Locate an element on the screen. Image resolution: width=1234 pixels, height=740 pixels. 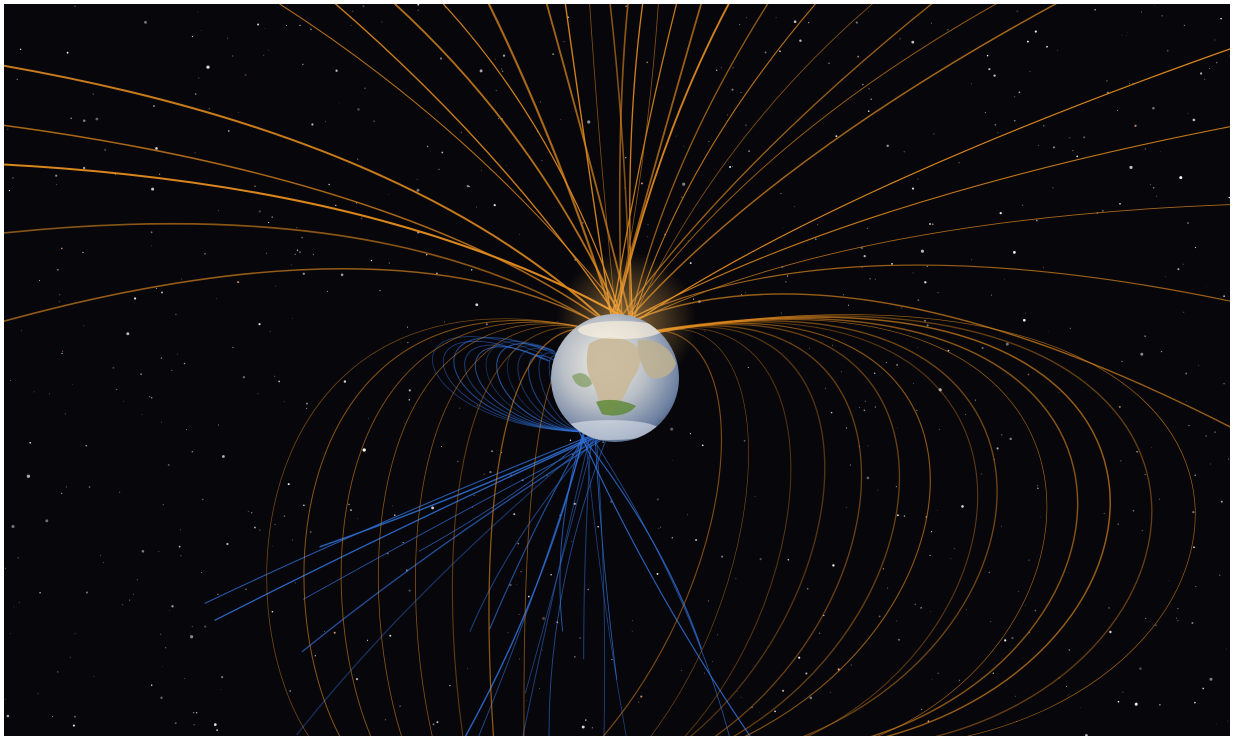
vegetation-band is located at coordinates (616, 407).